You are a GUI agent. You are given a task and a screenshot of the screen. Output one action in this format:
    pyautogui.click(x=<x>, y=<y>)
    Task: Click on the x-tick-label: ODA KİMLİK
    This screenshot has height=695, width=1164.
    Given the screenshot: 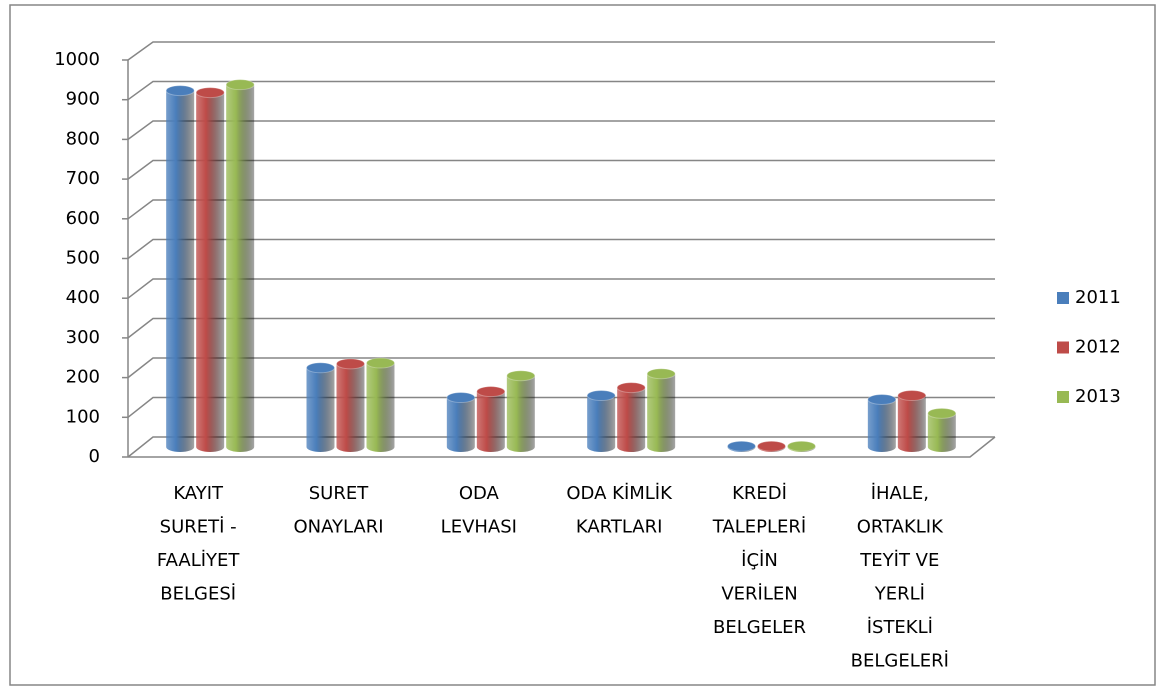 What is the action you would take?
    pyautogui.click(x=619, y=493)
    